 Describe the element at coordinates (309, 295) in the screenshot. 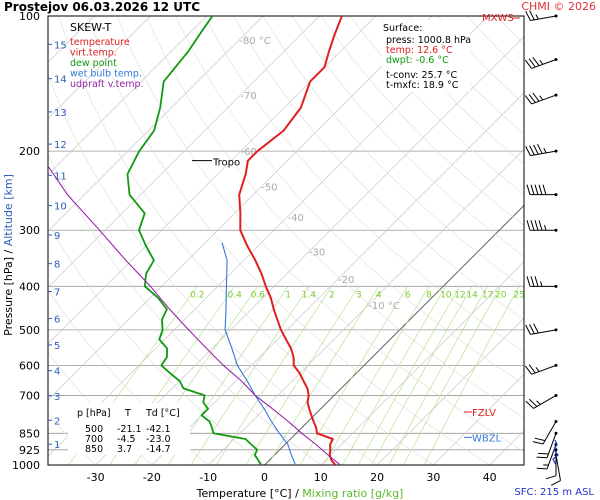

I see `mixing-ratio-label: 1.4` at that location.